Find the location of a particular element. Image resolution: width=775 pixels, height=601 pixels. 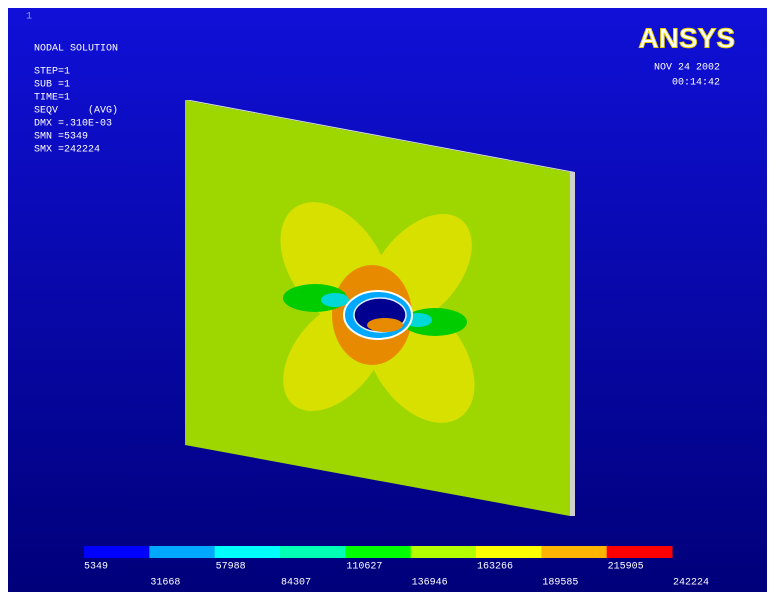

legend-label: 84307 is located at coordinates (296, 583).